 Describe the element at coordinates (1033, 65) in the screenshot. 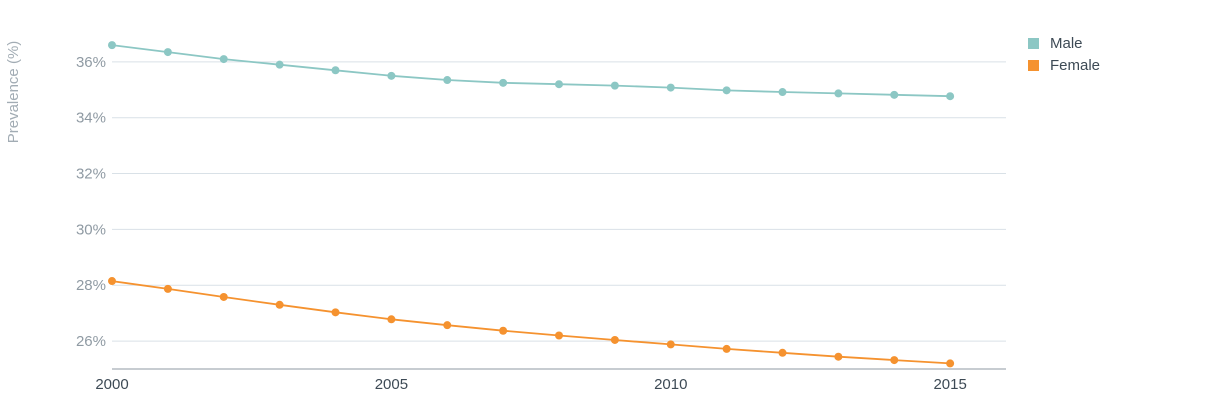

I see `legend-swatch-female` at that location.